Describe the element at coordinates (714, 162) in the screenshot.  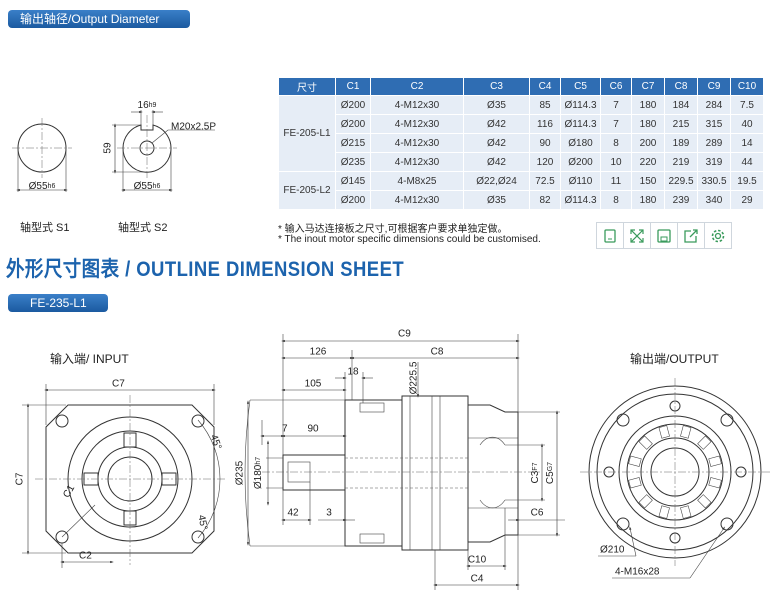
I see `table-cell: 319` at that location.